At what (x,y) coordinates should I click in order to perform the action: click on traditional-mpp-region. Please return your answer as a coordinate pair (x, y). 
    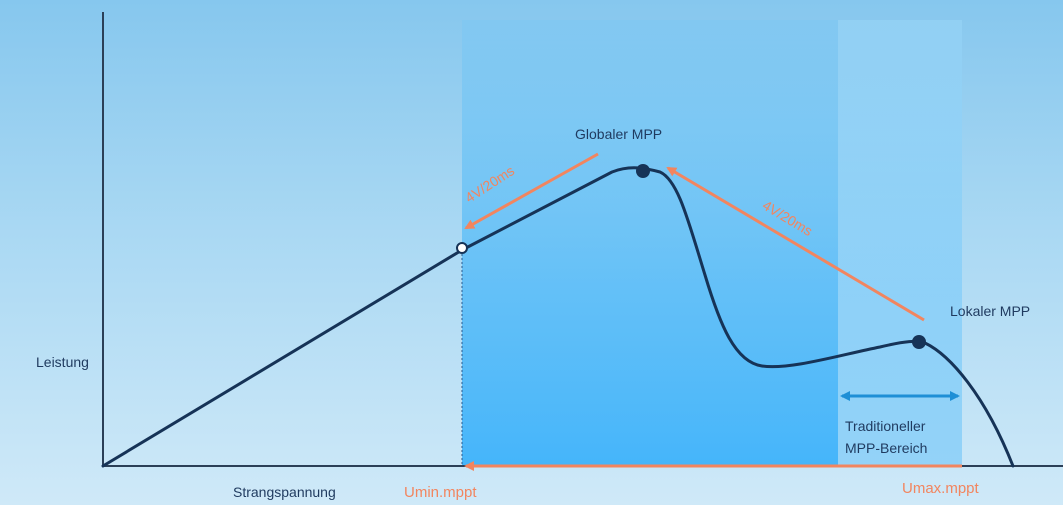
    Looking at the image, I should click on (900, 243).